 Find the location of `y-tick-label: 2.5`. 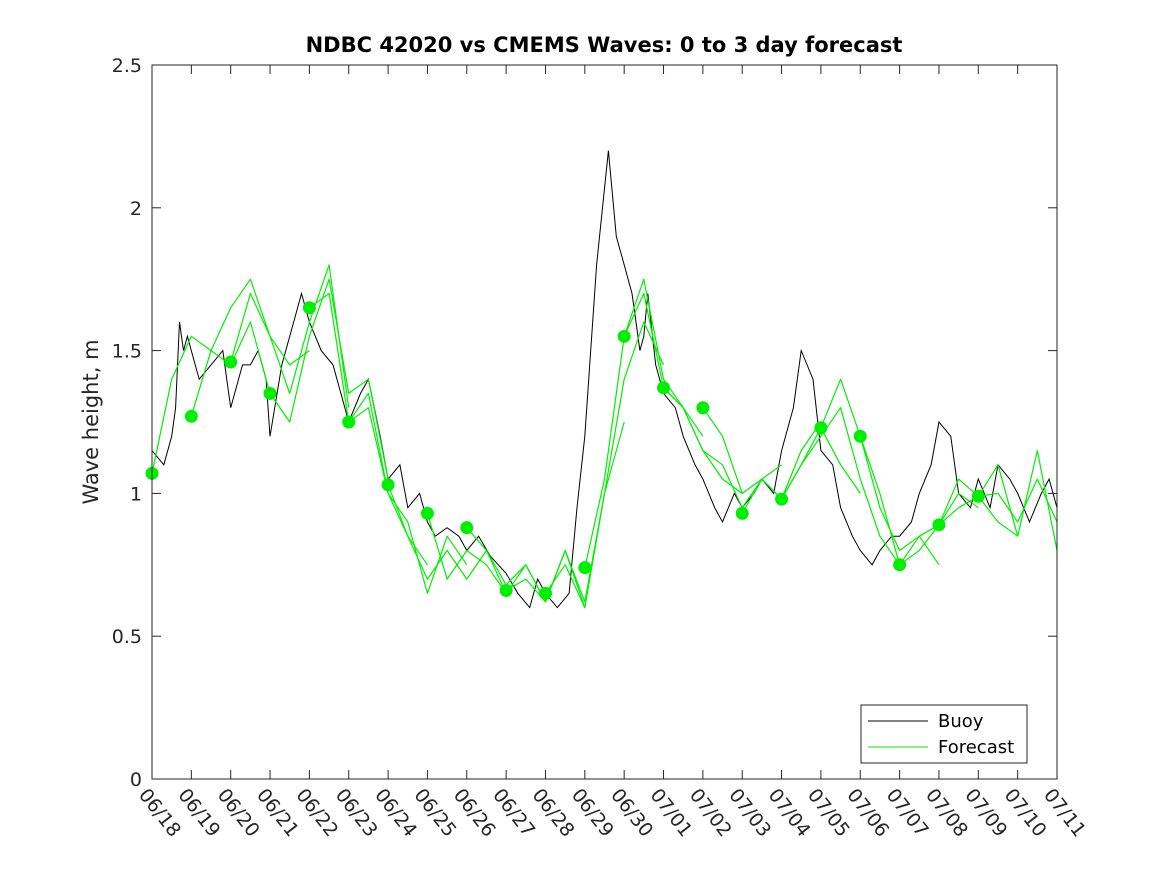

y-tick-label: 2.5 is located at coordinates (127, 66).